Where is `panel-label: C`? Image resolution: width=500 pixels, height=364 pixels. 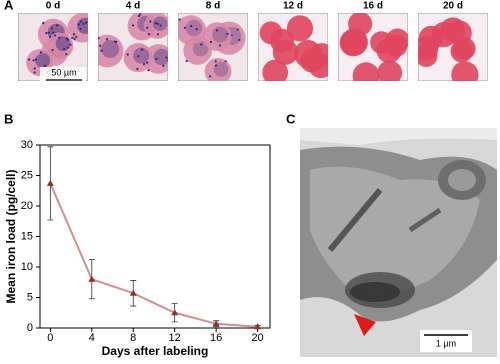
panel-label: C is located at coordinates (291, 118).